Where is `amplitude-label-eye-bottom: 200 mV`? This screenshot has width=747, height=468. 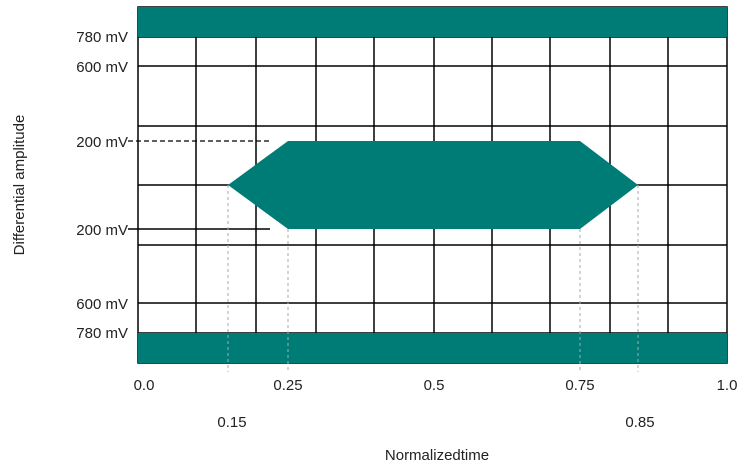 amplitude-label-eye-bottom: 200 mV is located at coordinates (102, 230).